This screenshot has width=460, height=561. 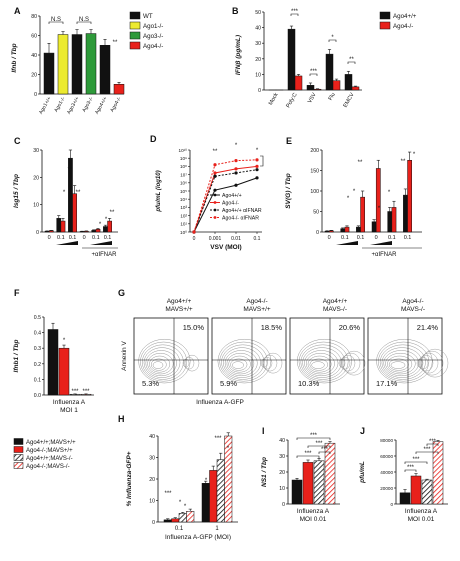 What do you see at coordinates (258, 44) in the screenshot?
I see `panel-b-y-tick-label: 30` at bounding box center [258, 44].